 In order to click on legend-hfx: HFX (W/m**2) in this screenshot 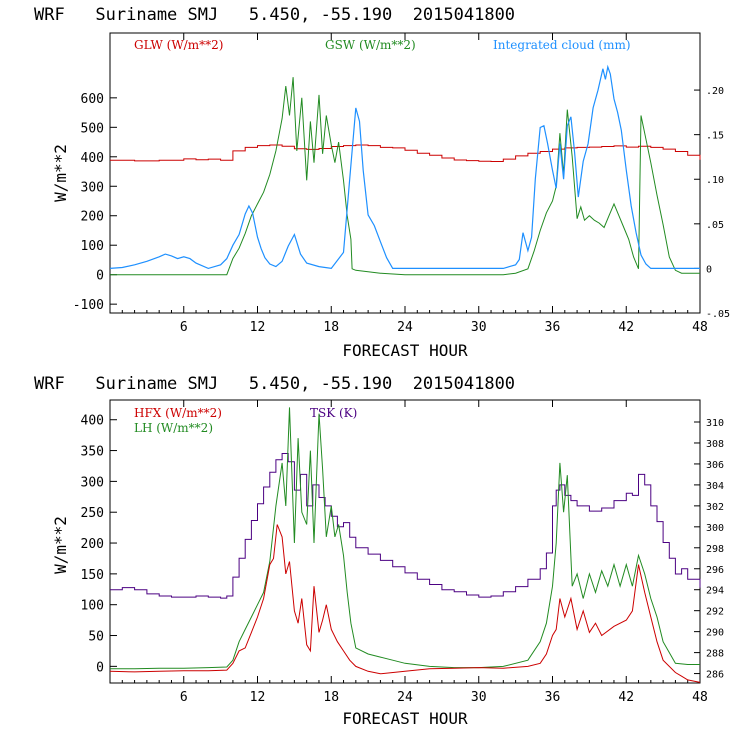, I will do `click(178, 413)`.